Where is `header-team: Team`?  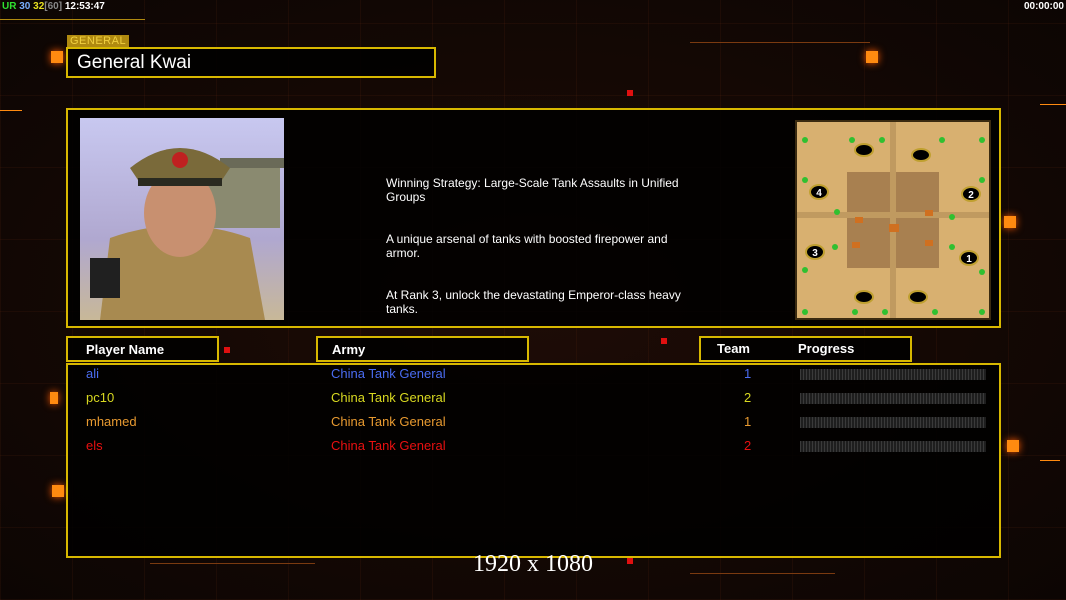
header-team: Team is located at coordinates (733, 348).